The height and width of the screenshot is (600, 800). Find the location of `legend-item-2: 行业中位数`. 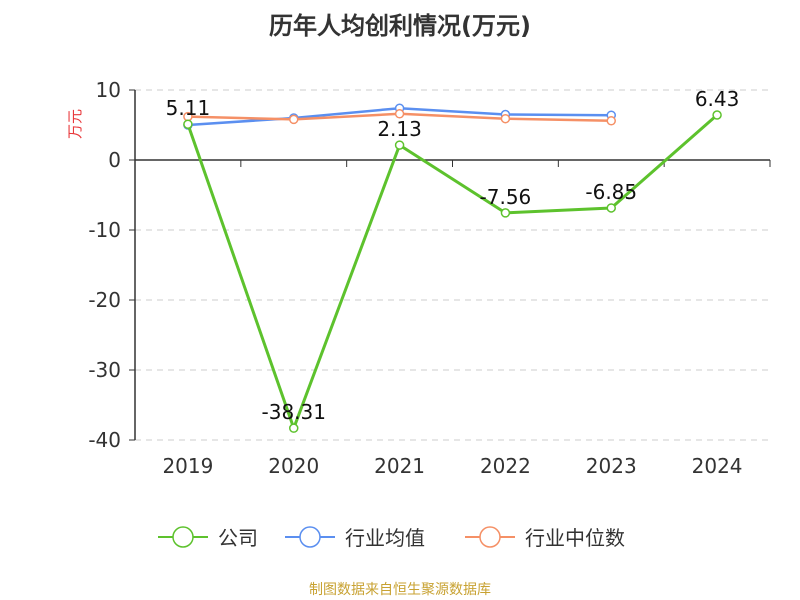

legend-item-2: 行业中位数 is located at coordinates (545, 538).